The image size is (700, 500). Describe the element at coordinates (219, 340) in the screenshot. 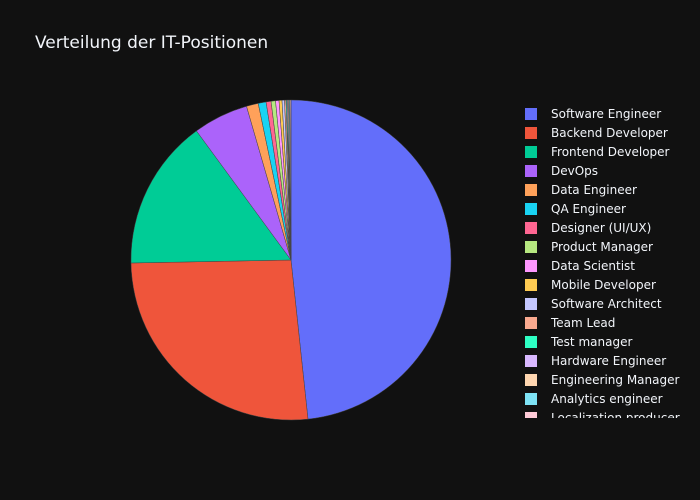

I see `pie-slice-backend-developer` at that location.